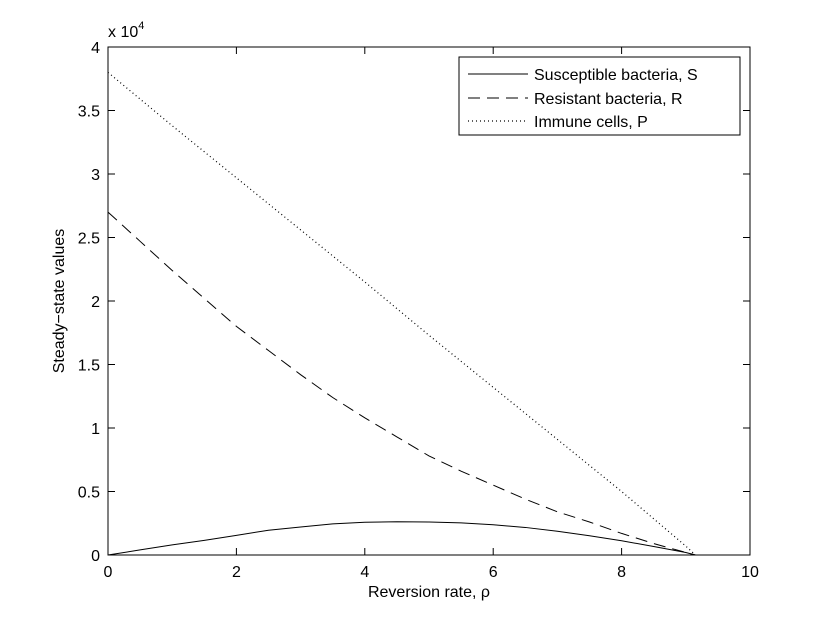 This screenshot has width=830, height=625. Describe the element at coordinates (95, 429) in the screenshot. I see `y-tick-label: 1` at that location.